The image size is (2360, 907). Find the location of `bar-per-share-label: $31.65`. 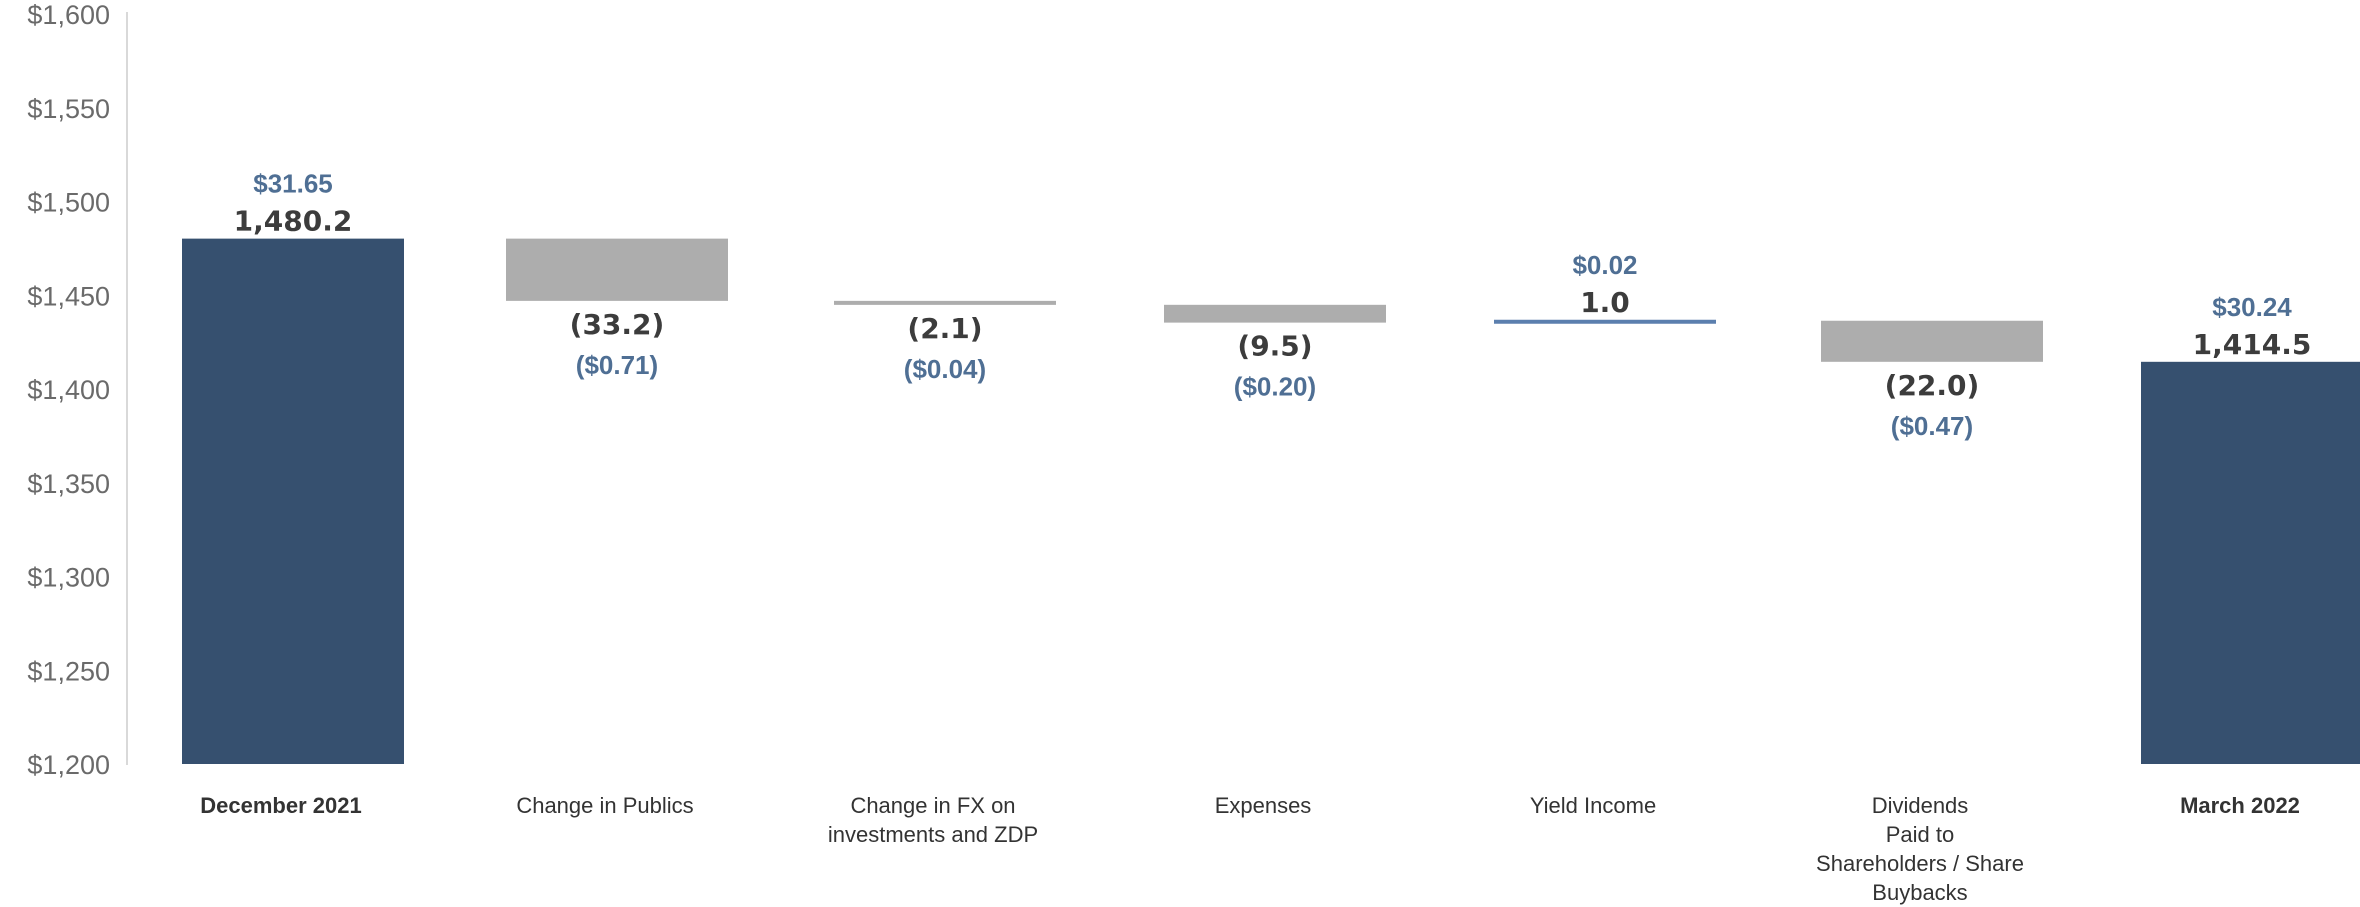

bar-per-share-label: $31.65 is located at coordinates (293, 184).